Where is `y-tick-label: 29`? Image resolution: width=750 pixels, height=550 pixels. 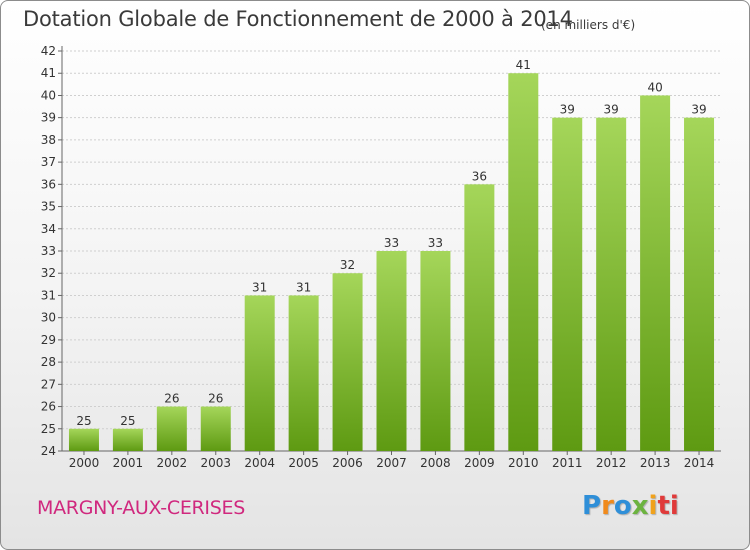
y-tick-label: 29 is located at coordinates (48, 340).